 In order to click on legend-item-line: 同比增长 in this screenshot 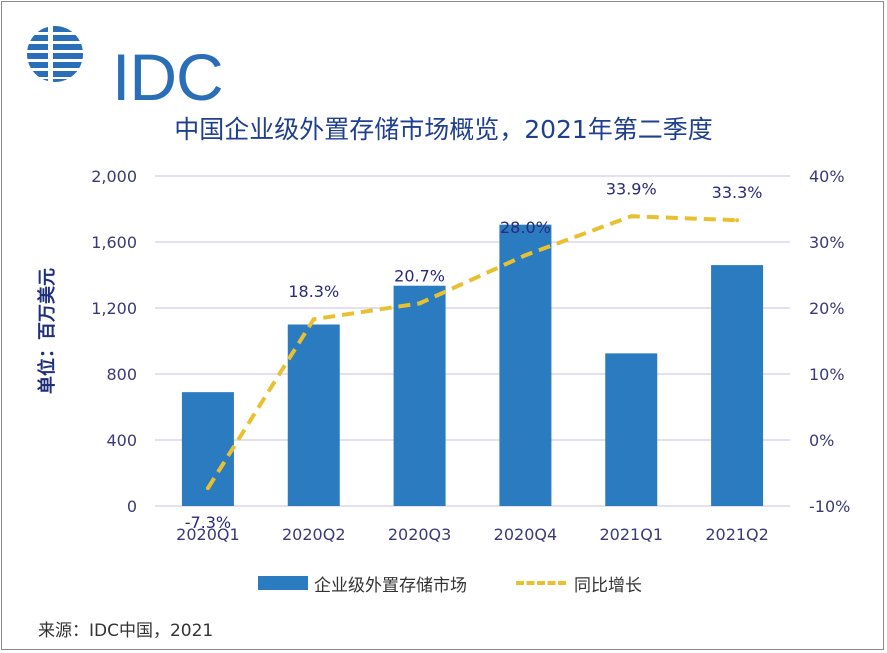, I will do `click(579, 583)`.